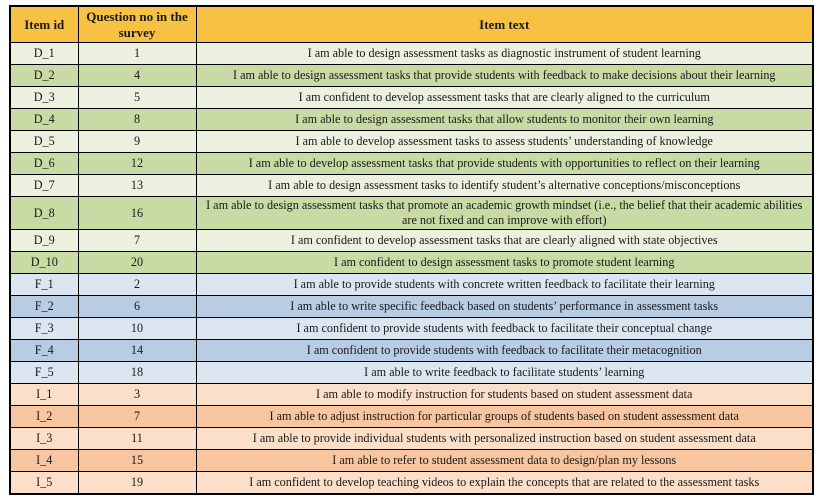 The width and height of the screenshot is (820, 496). Describe the element at coordinates (137, 350) in the screenshot. I see `question-no-cell: 14` at that location.